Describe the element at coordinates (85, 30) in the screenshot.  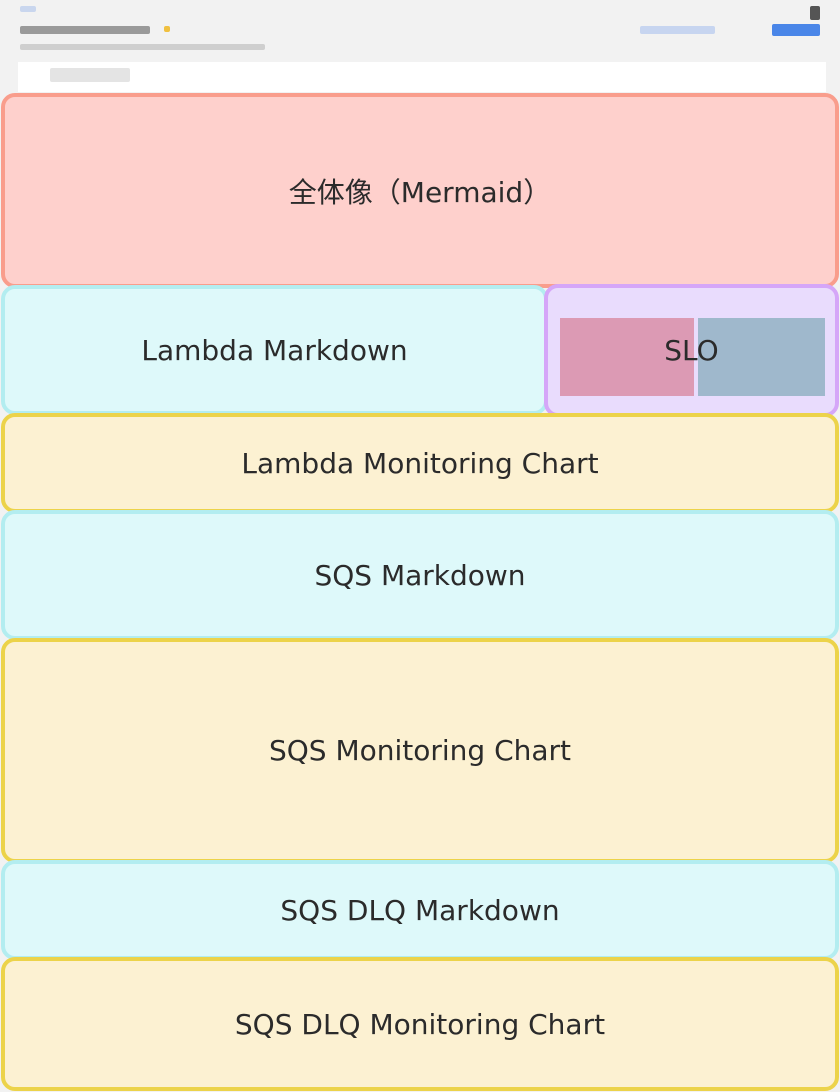
I see `dashboard-title` at that location.